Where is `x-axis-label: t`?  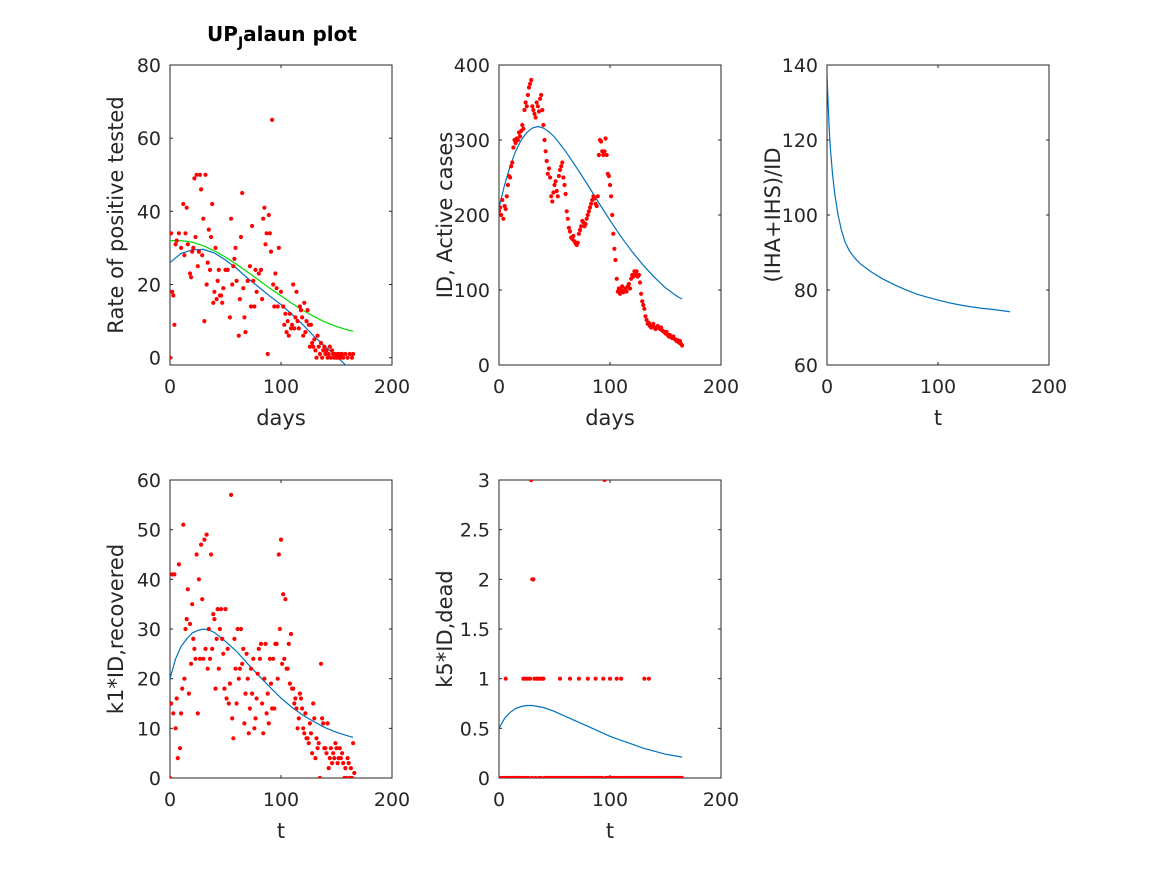 x-axis-label: t is located at coordinates (938, 418).